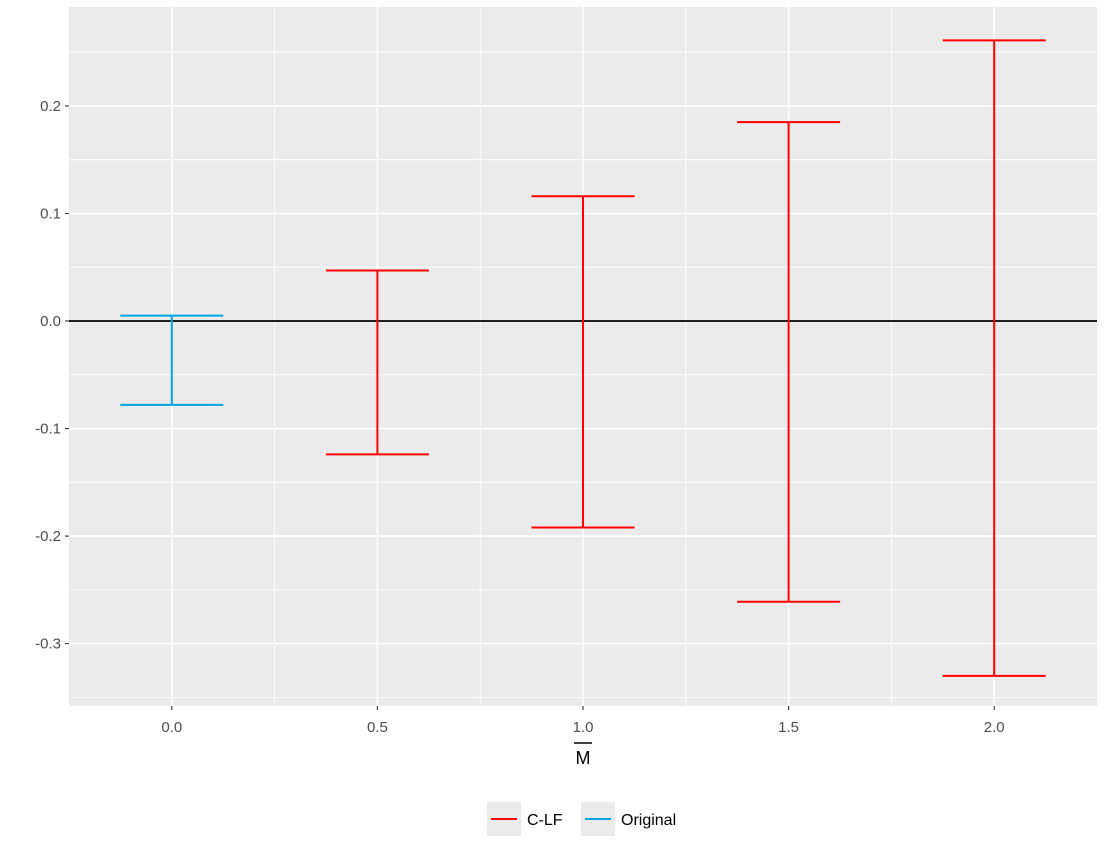 This screenshot has height=845, width=1106. What do you see at coordinates (788, 727) in the screenshot?
I see `x-tick-label: 1.5` at bounding box center [788, 727].